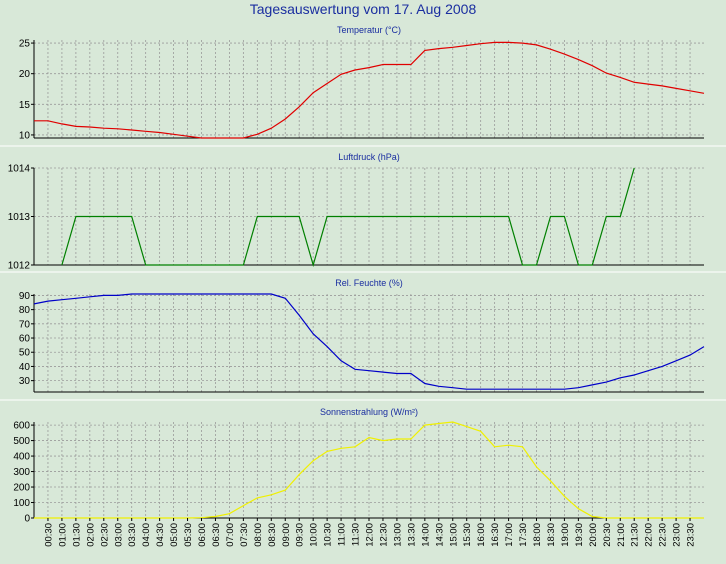 This screenshot has height=564, width=726. What do you see at coordinates (356, 534) in the screenshot?
I see `x-tick-label: 11:30` at bounding box center [356, 534].